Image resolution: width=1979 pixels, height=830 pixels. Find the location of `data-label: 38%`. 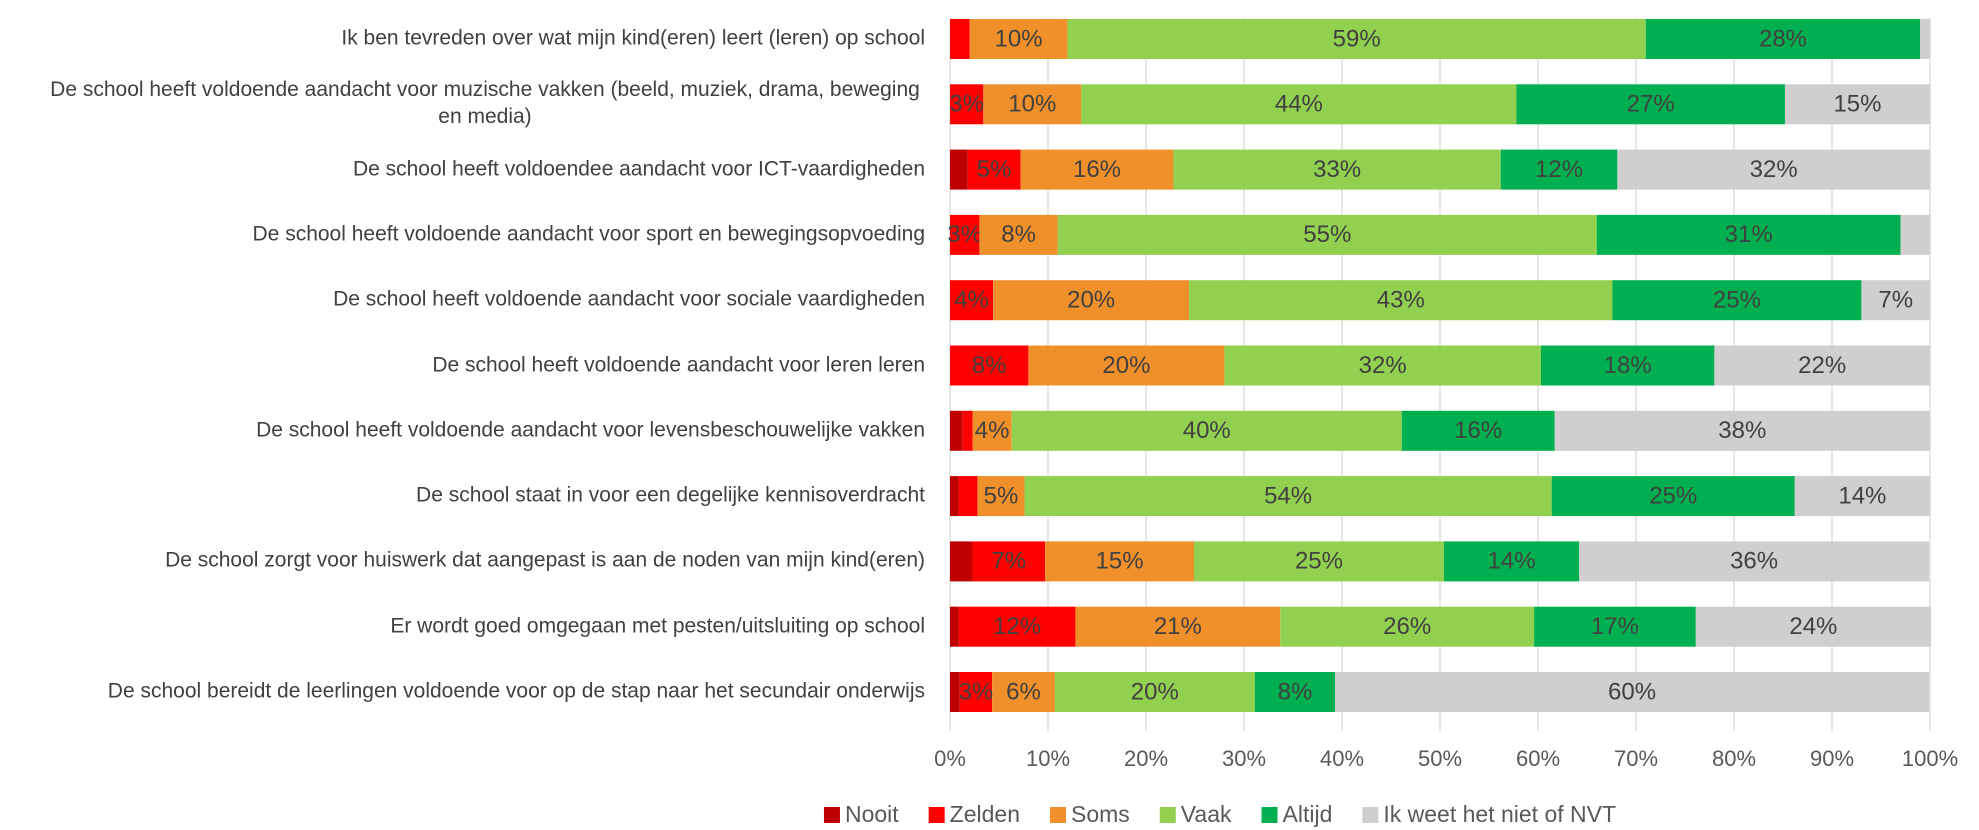

data-label: 38% is located at coordinates (1742, 430).